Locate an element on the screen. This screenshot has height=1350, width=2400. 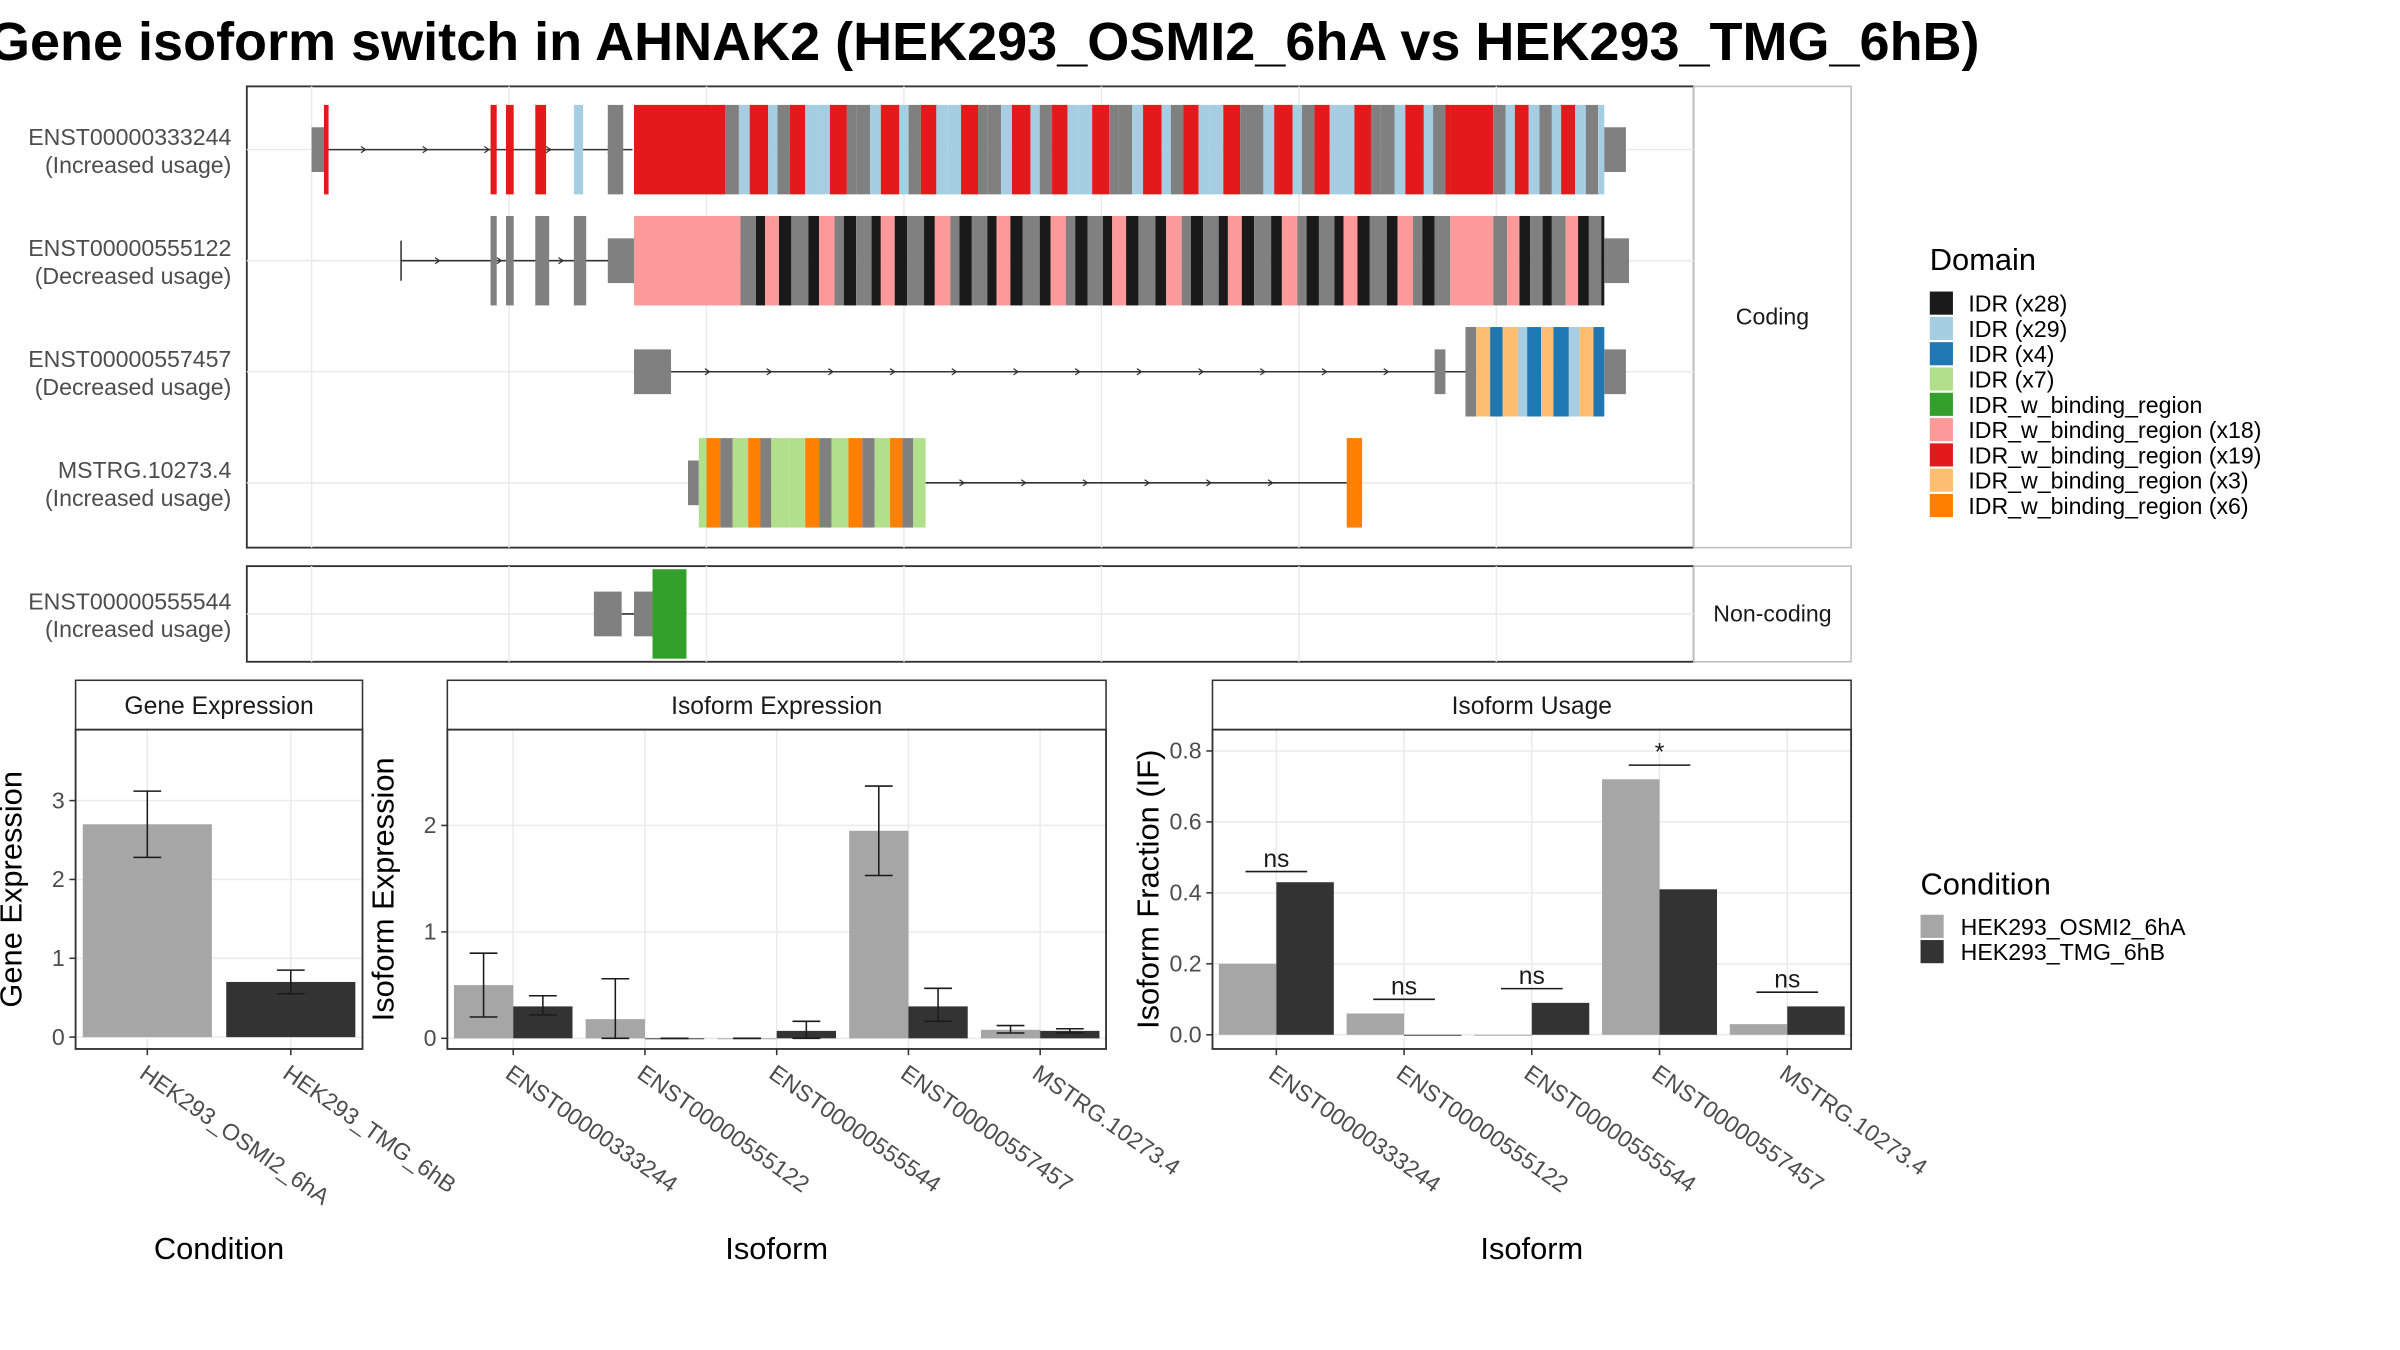
panel-strip-label: Isoform Usage is located at coordinates (1532, 706).